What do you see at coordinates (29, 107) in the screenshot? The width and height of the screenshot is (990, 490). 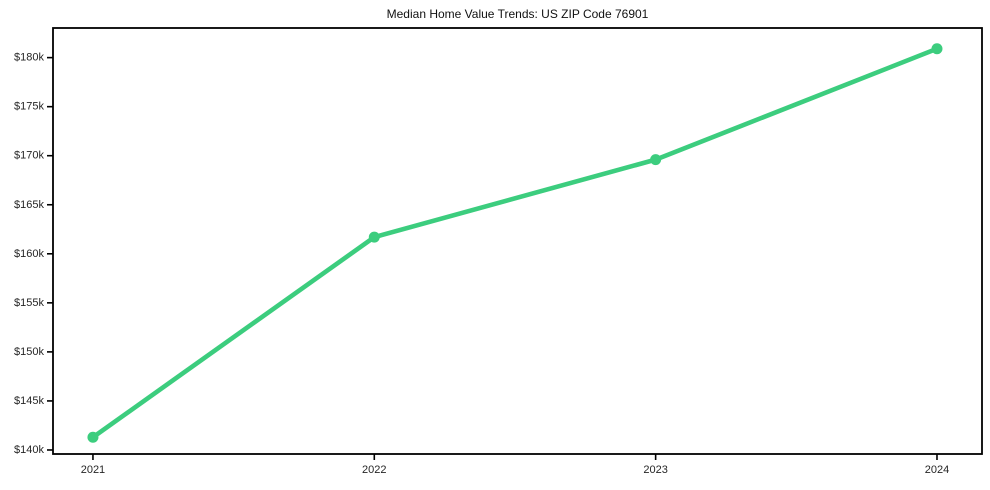 I see `y-tick-label: $175k` at bounding box center [29, 107].